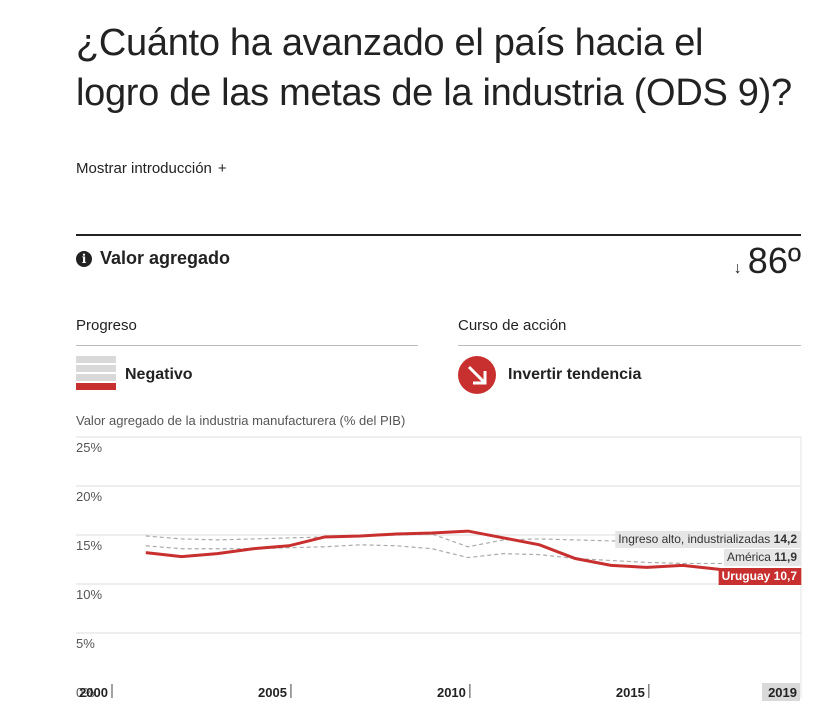 This screenshot has width=838, height=707. I want to click on show-introduction-toggle: Mostrar introducción +, so click(151, 168).